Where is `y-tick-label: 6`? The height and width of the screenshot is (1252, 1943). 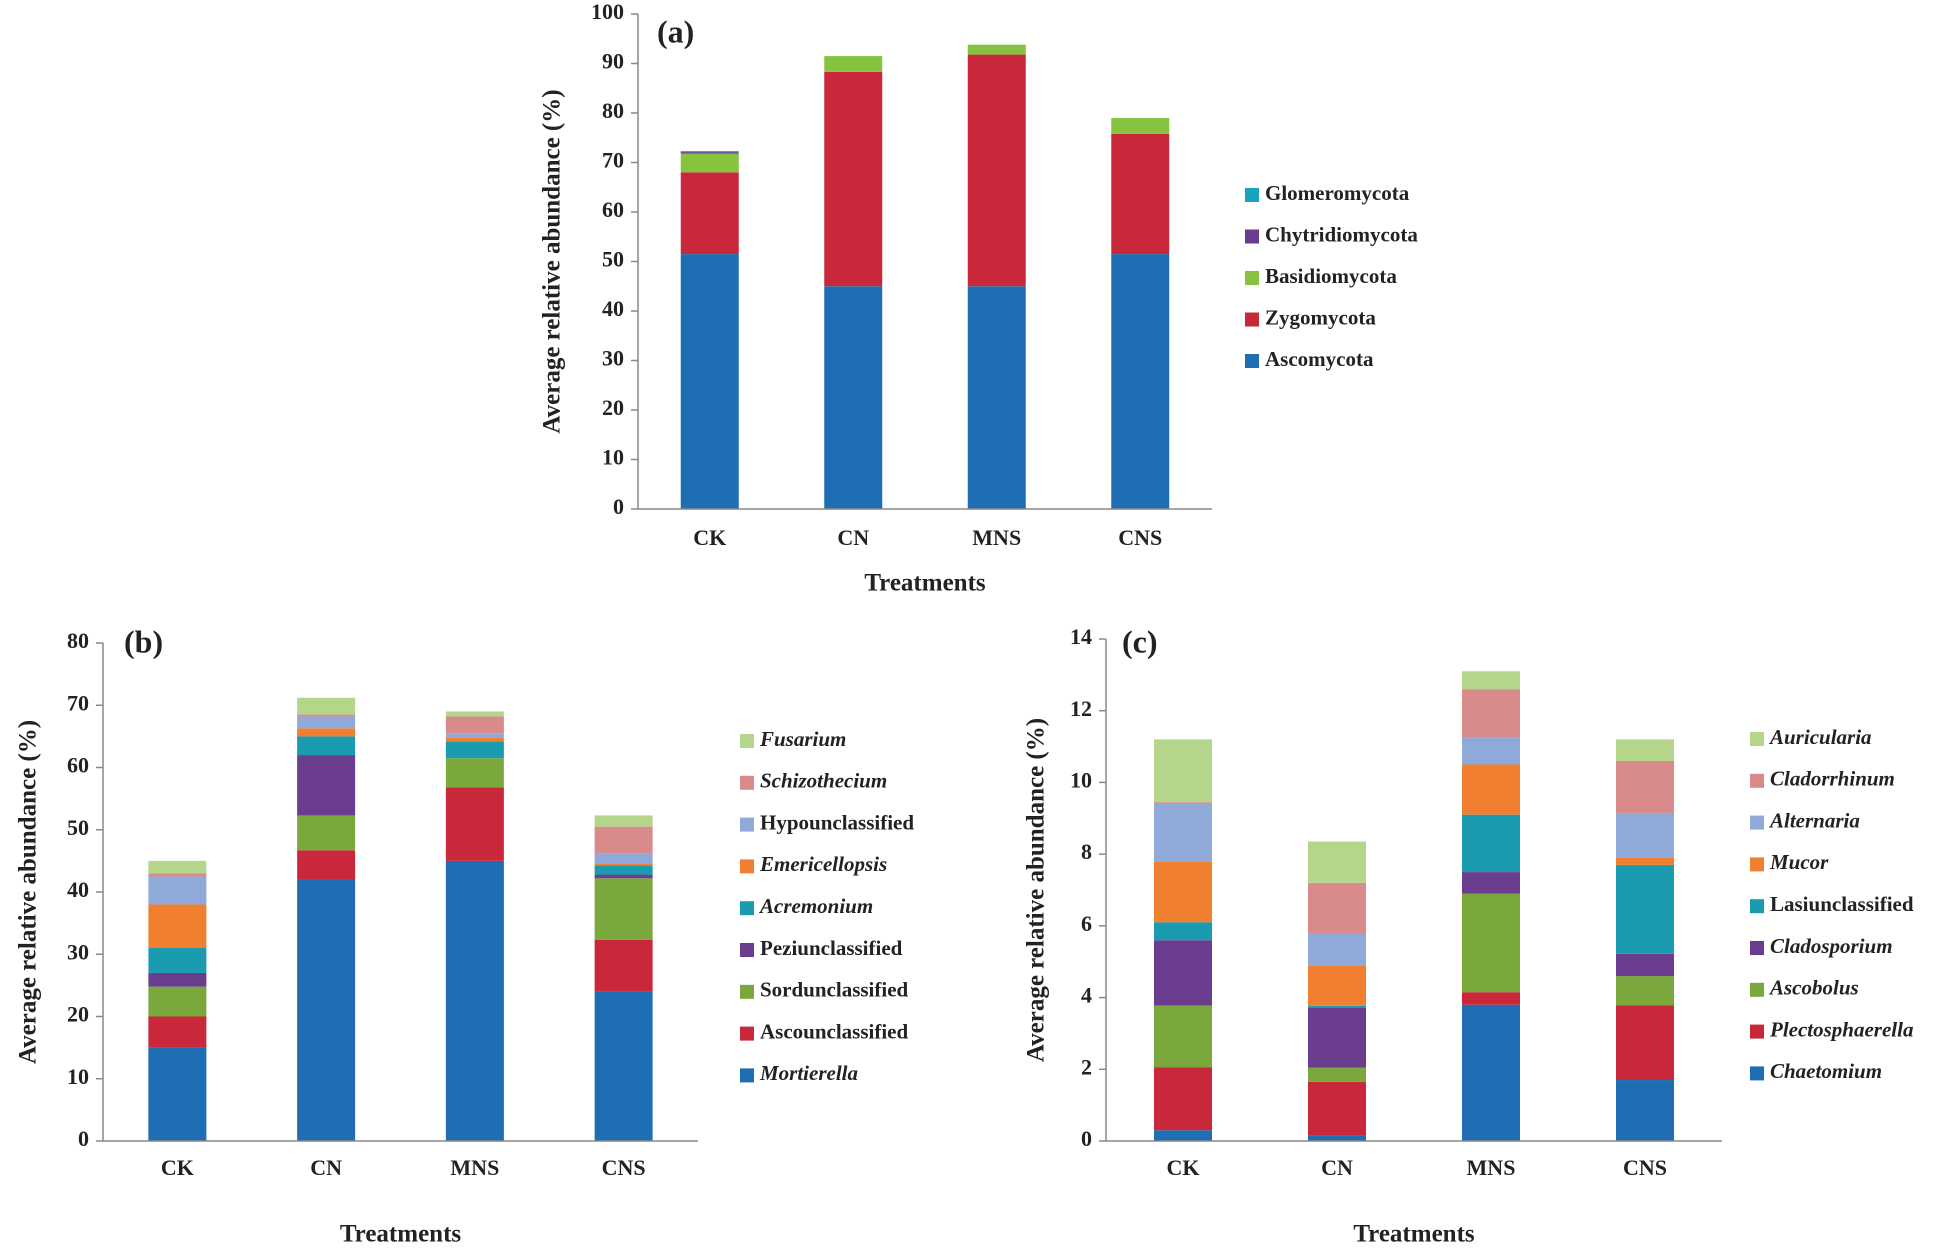 y-tick-label: 6 is located at coordinates (1086, 923).